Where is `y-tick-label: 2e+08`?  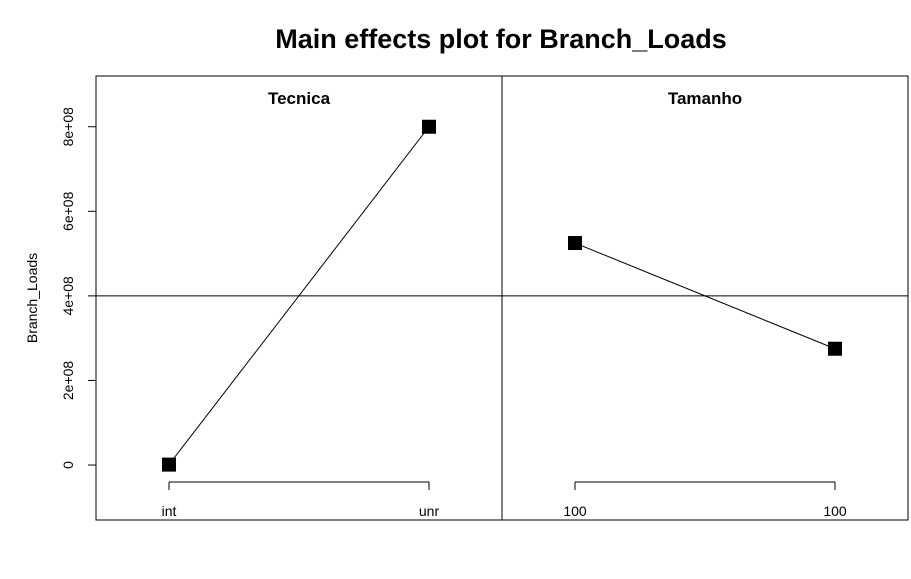
y-tick-label: 2e+08 is located at coordinates (68, 381).